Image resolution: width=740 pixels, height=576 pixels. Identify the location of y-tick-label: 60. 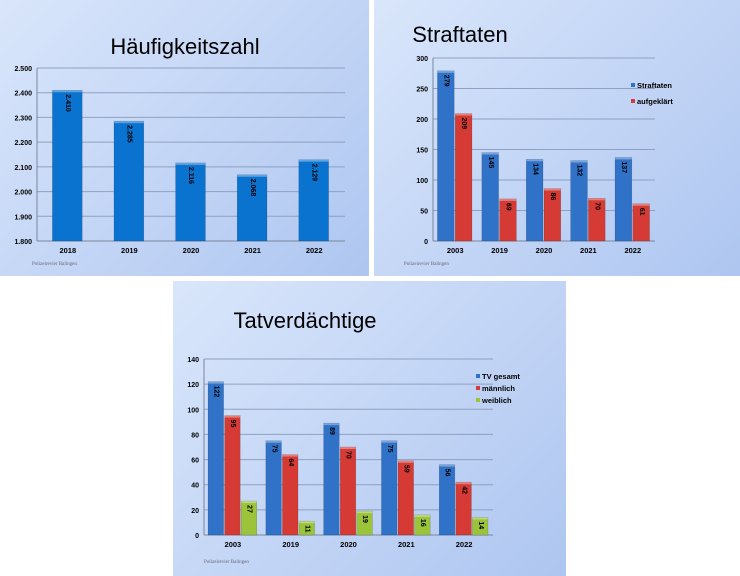
(195, 461).